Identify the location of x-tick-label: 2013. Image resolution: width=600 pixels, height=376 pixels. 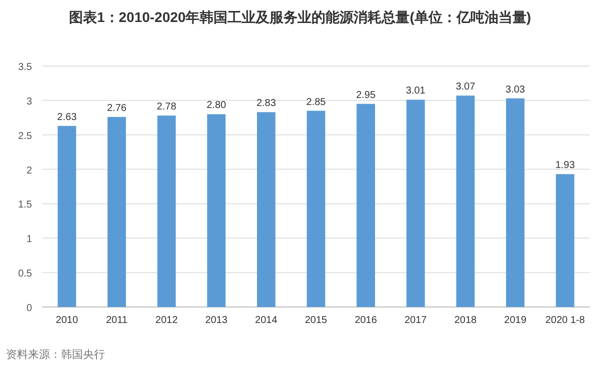
(216, 320).